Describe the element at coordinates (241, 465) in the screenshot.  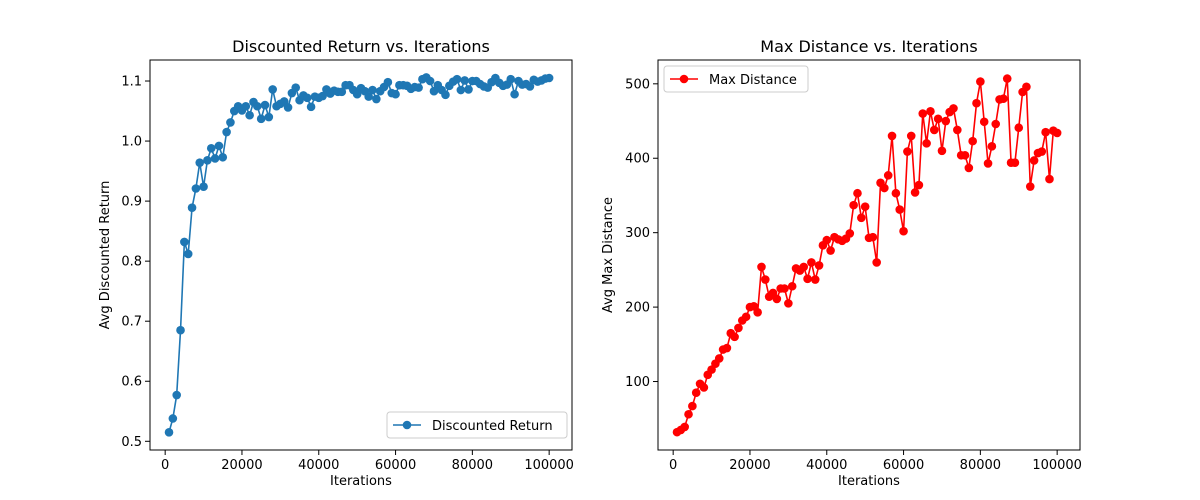
I see `x-tick-label: 20000` at that location.